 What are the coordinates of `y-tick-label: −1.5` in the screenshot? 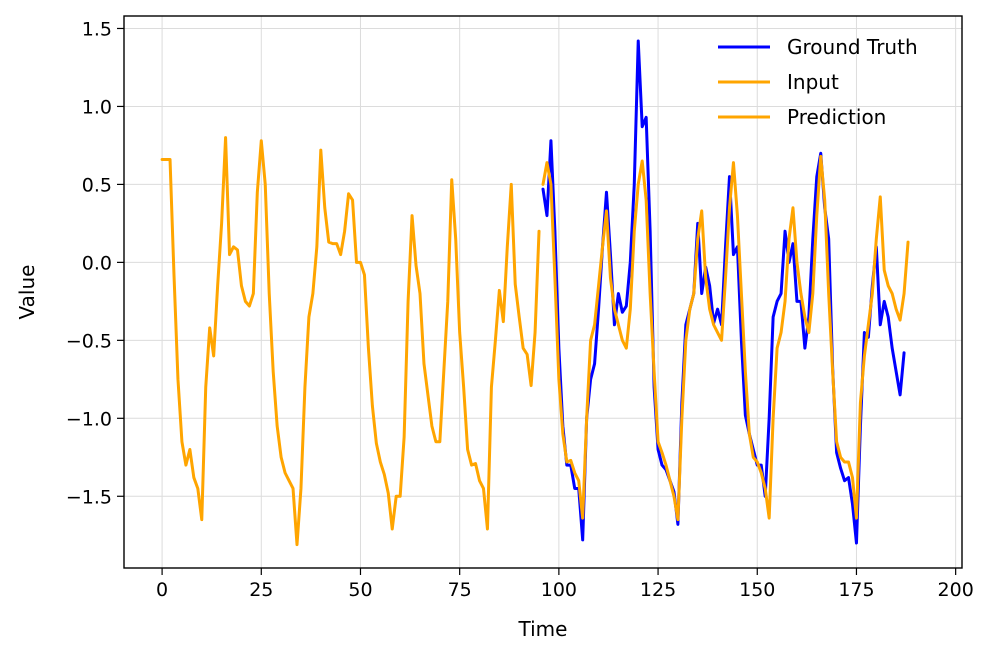 It's located at (89, 497).